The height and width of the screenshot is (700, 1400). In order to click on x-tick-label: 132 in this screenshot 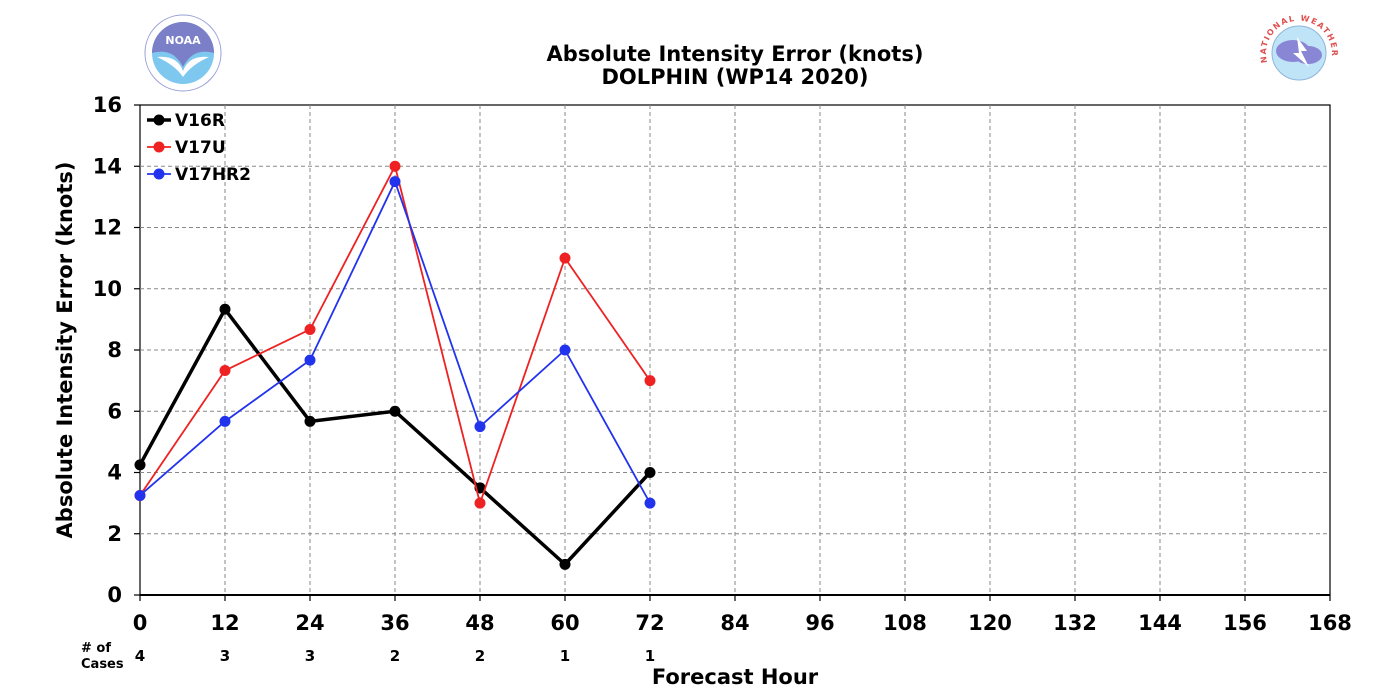, I will do `click(1075, 623)`.